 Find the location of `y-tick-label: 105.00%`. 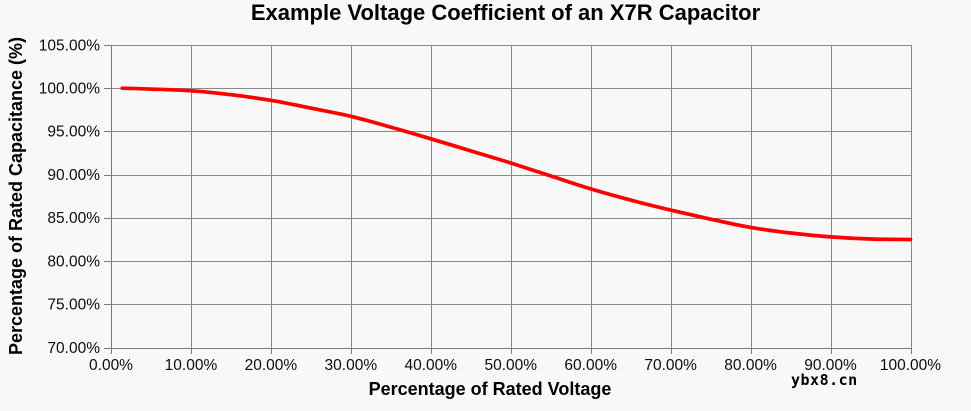

y-tick-label: 105.00% is located at coordinates (69, 45).